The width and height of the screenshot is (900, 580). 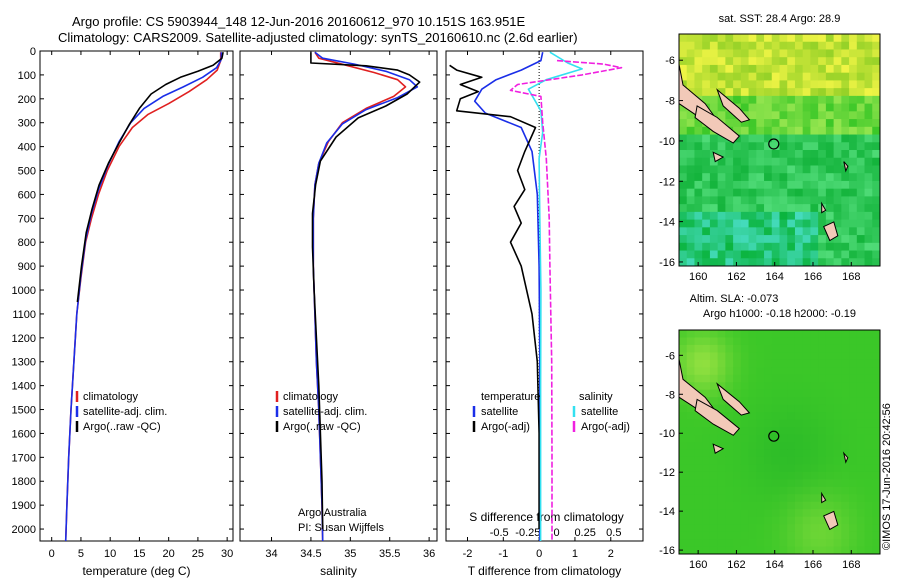 I want to click on island-outline, so click(x=831, y=520).